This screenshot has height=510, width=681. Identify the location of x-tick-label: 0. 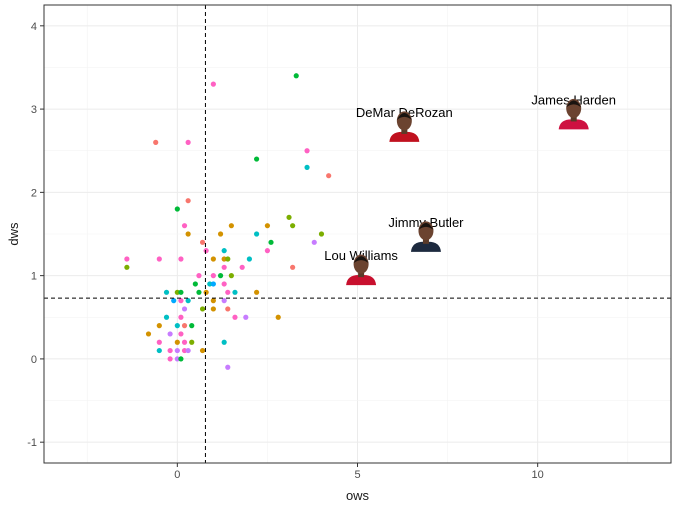
(177, 475).